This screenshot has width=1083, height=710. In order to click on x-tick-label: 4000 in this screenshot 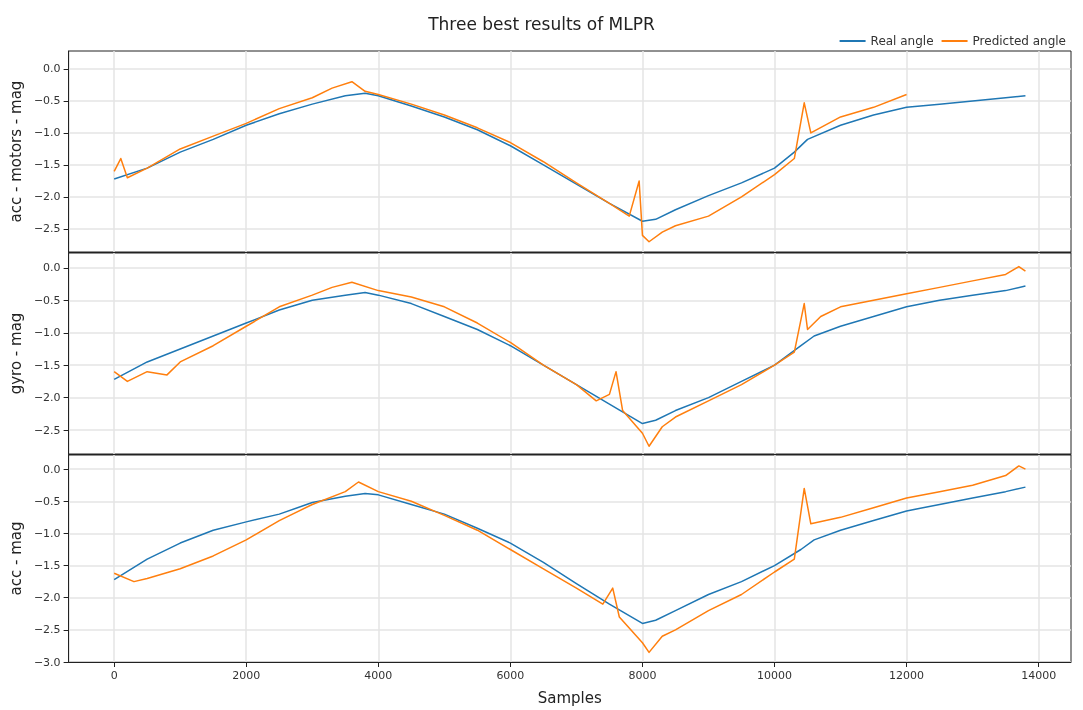, I will do `click(378, 675)`.